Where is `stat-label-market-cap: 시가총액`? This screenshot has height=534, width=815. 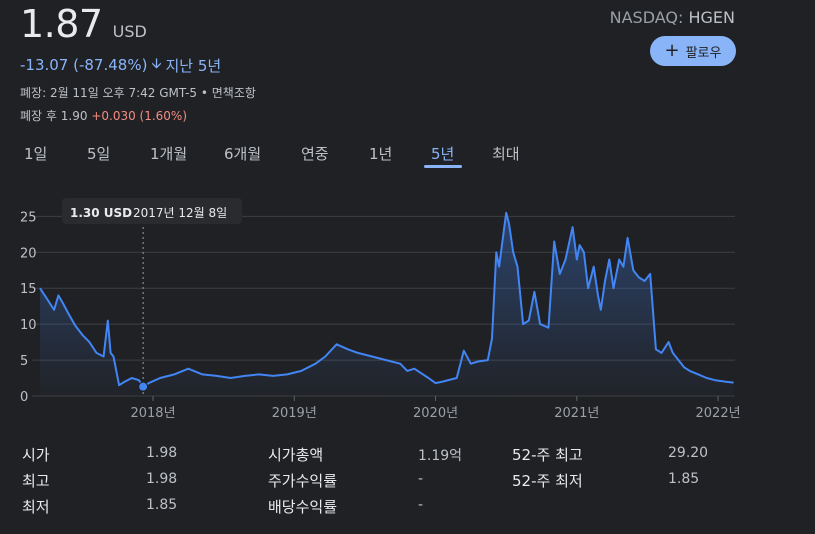
stat-label-market-cap: 시가총액 is located at coordinates (296, 455).